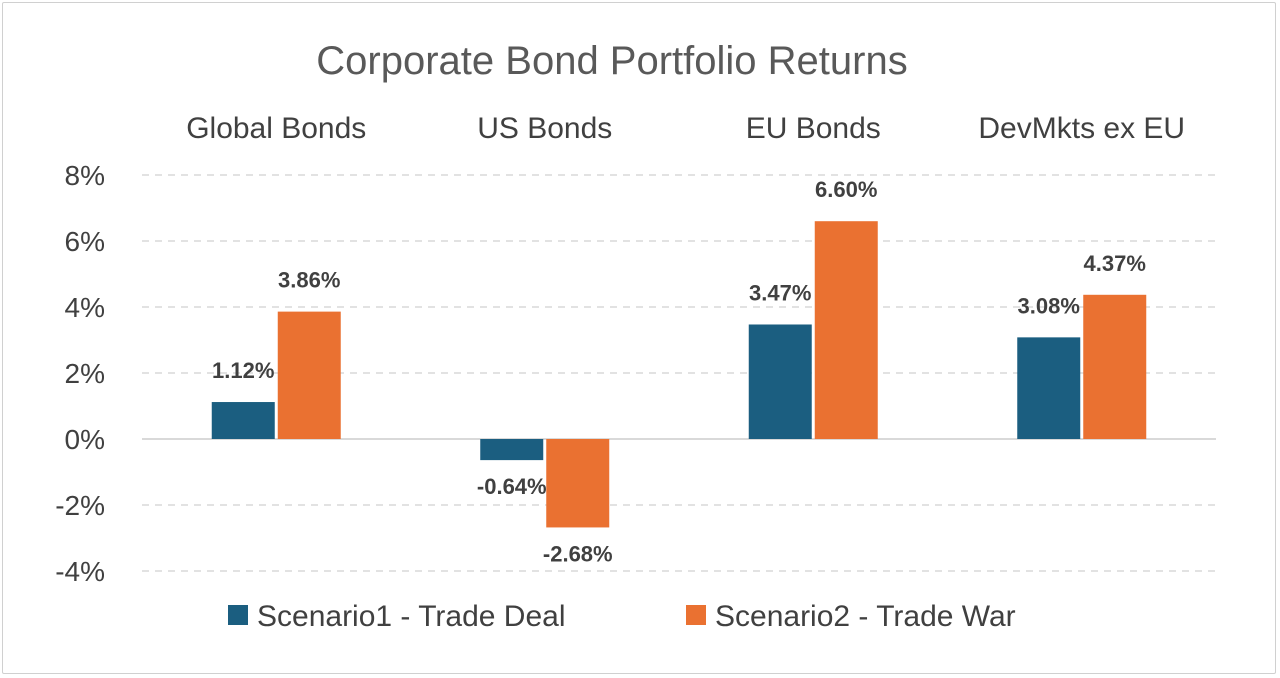  What do you see at coordinates (865, 616) in the screenshot?
I see `legend-item-scenario2: Scenario2 - Trade War` at bounding box center [865, 616].